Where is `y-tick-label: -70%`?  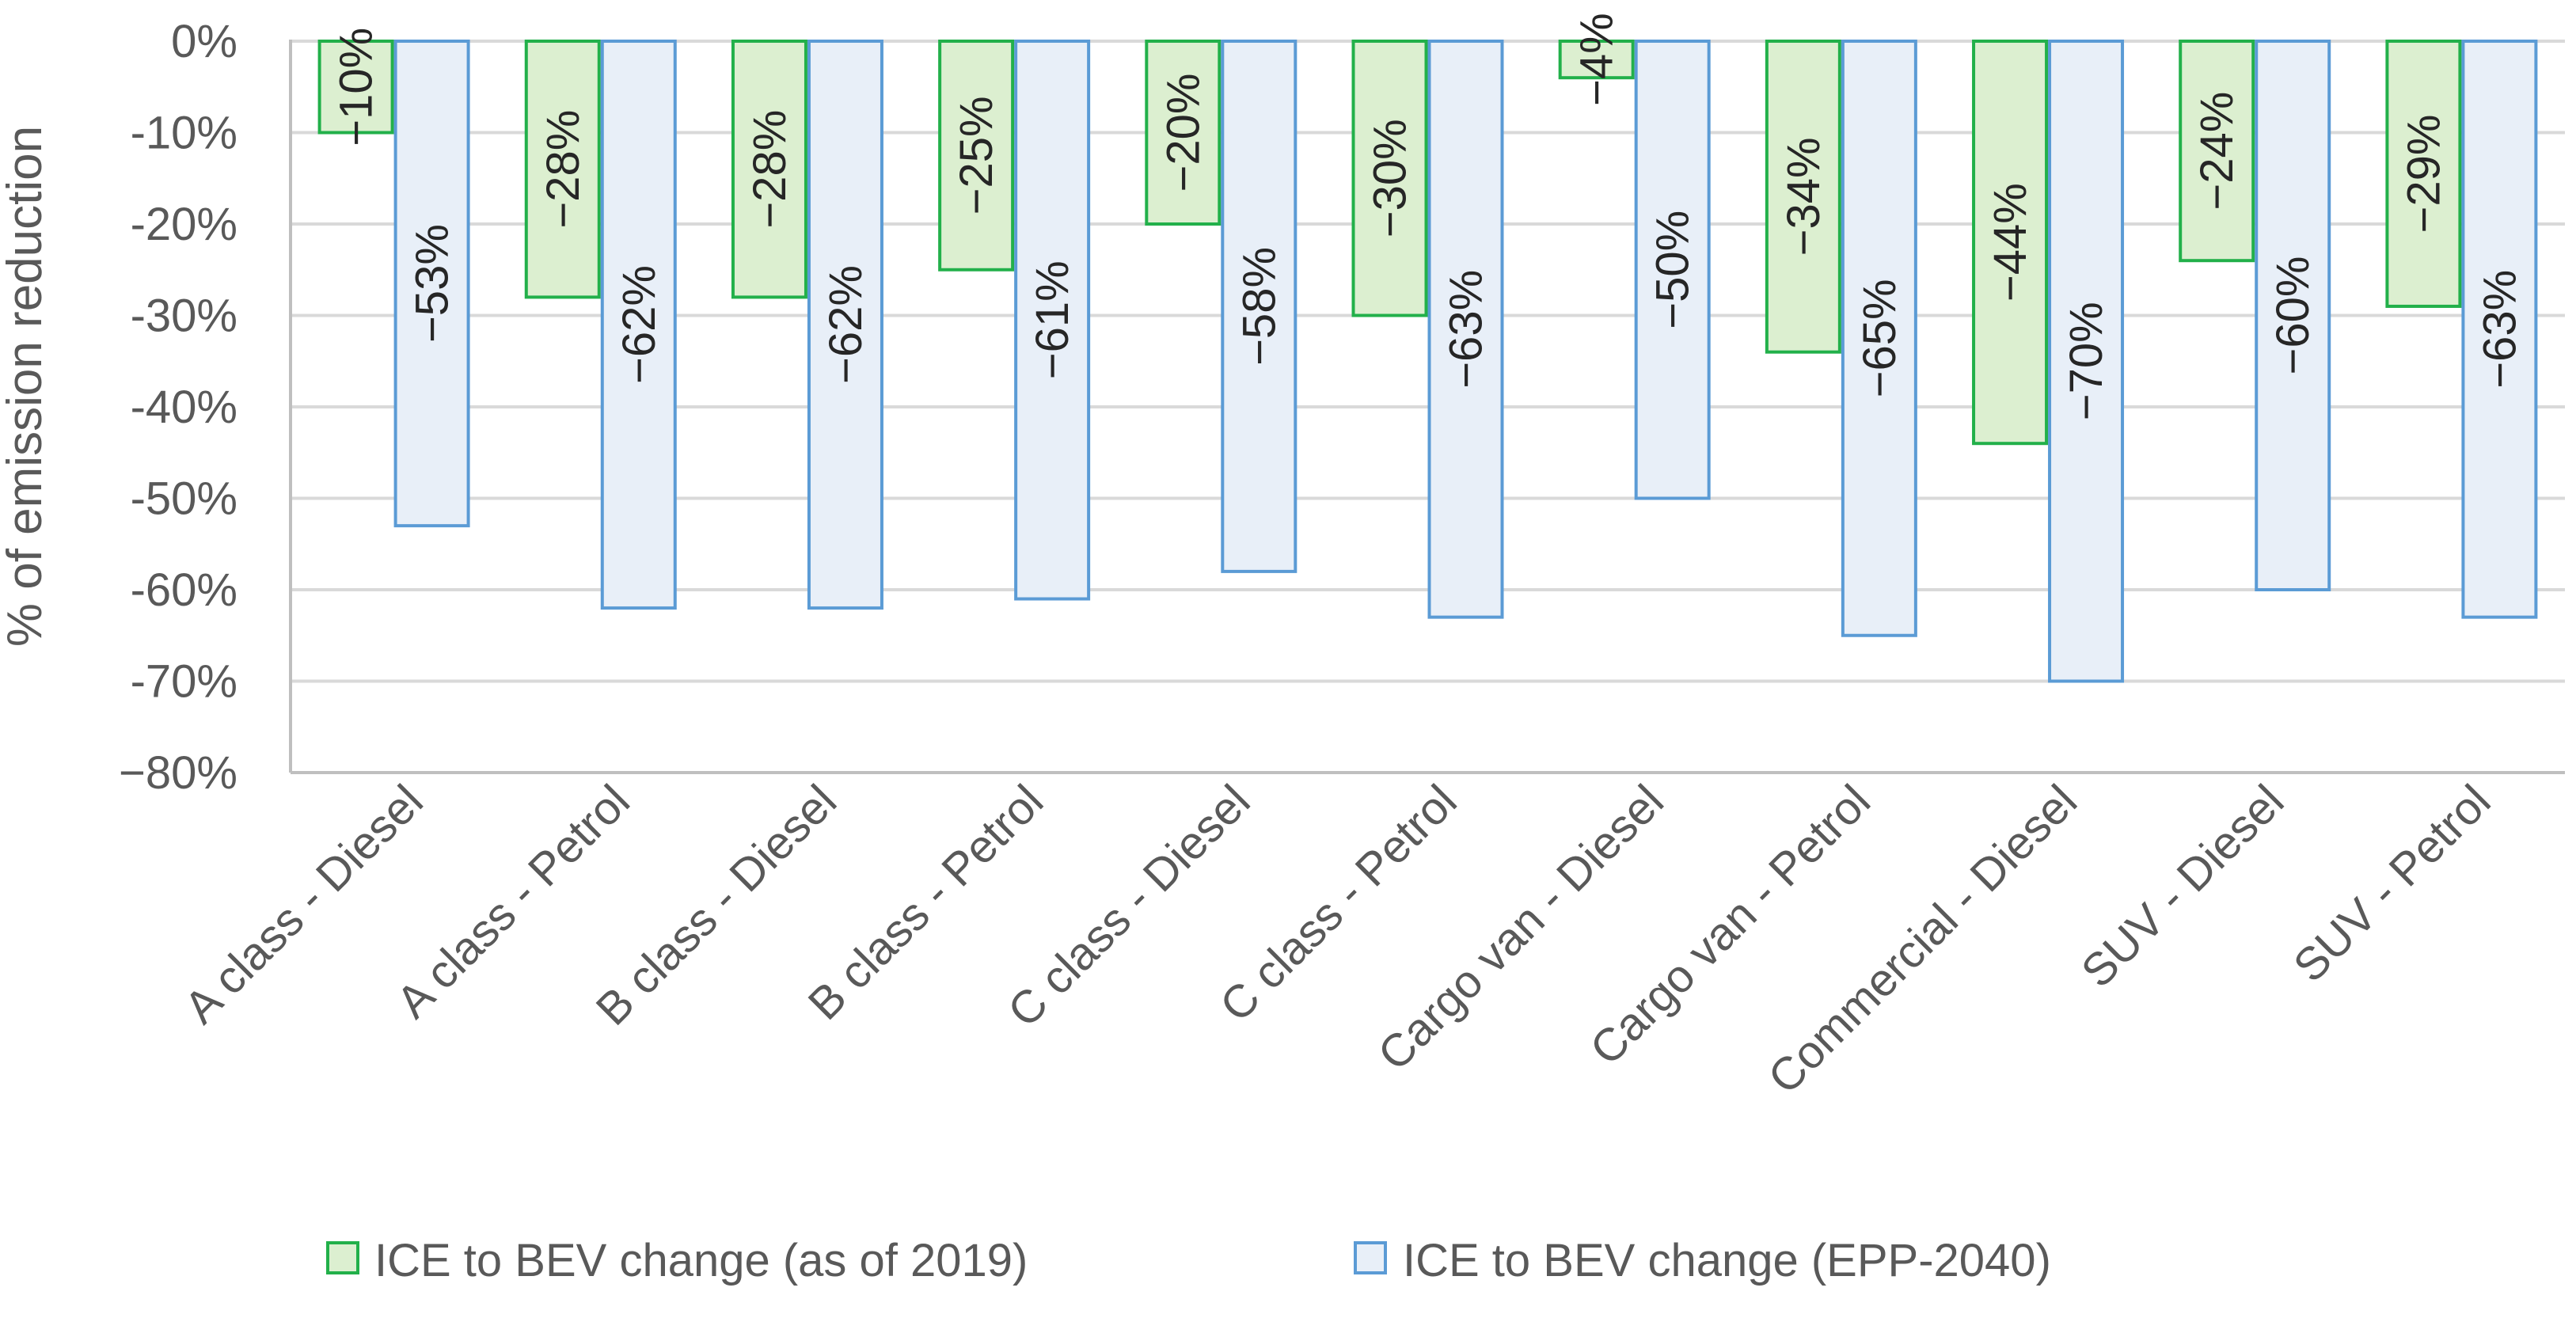 y-tick-label: -70% is located at coordinates (184, 682).